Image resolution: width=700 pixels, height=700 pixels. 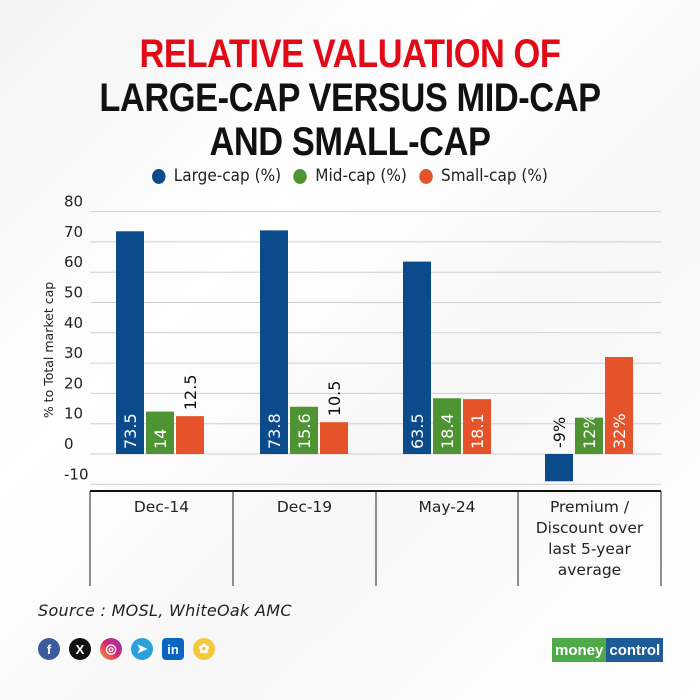 What do you see at coordinates (334, 399) in the screenshot?
I see `data-label: 10.5` at bounding box center [334, 399].